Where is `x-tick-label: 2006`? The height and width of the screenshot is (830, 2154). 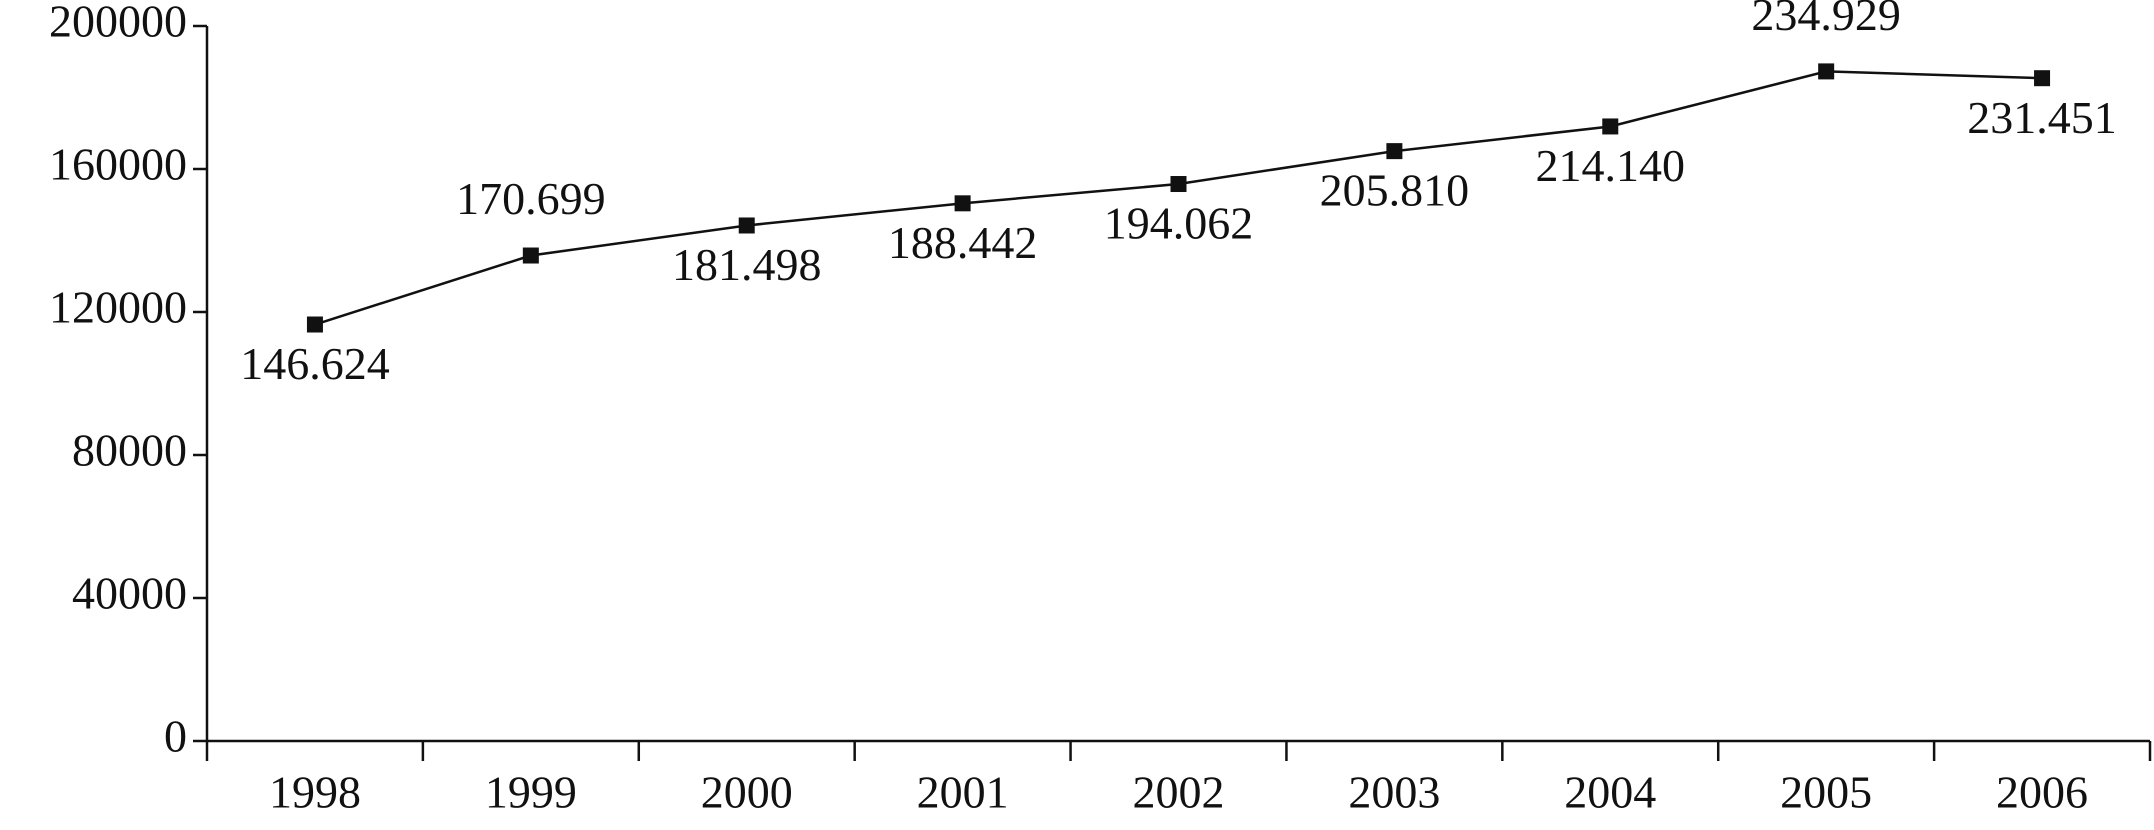
x-tick-label: 2006 is located at coordinates (2042, 792).